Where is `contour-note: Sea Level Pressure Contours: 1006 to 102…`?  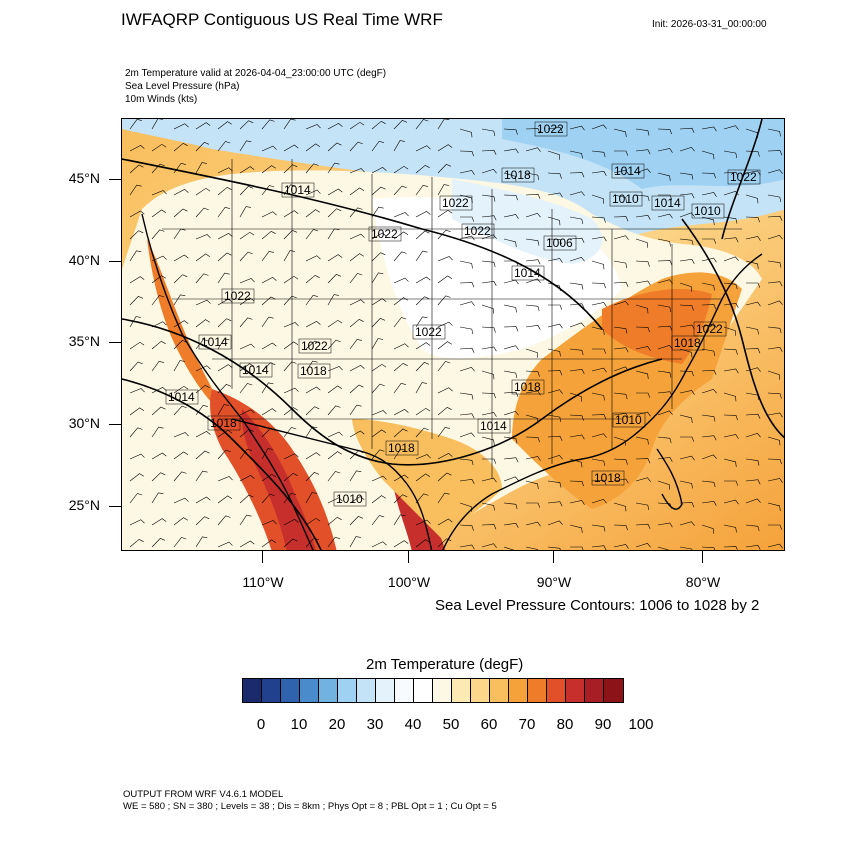 contour-note: Sea Level Pressure Contours: 1006 to 102… is located at coordinates (597, 605).